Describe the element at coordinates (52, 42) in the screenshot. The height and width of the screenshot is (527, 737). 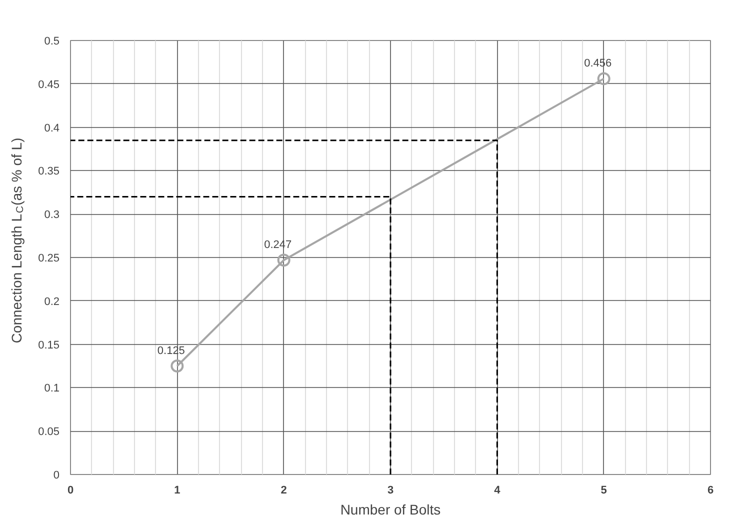
I see `y-tick-label: 0.5` at that location.